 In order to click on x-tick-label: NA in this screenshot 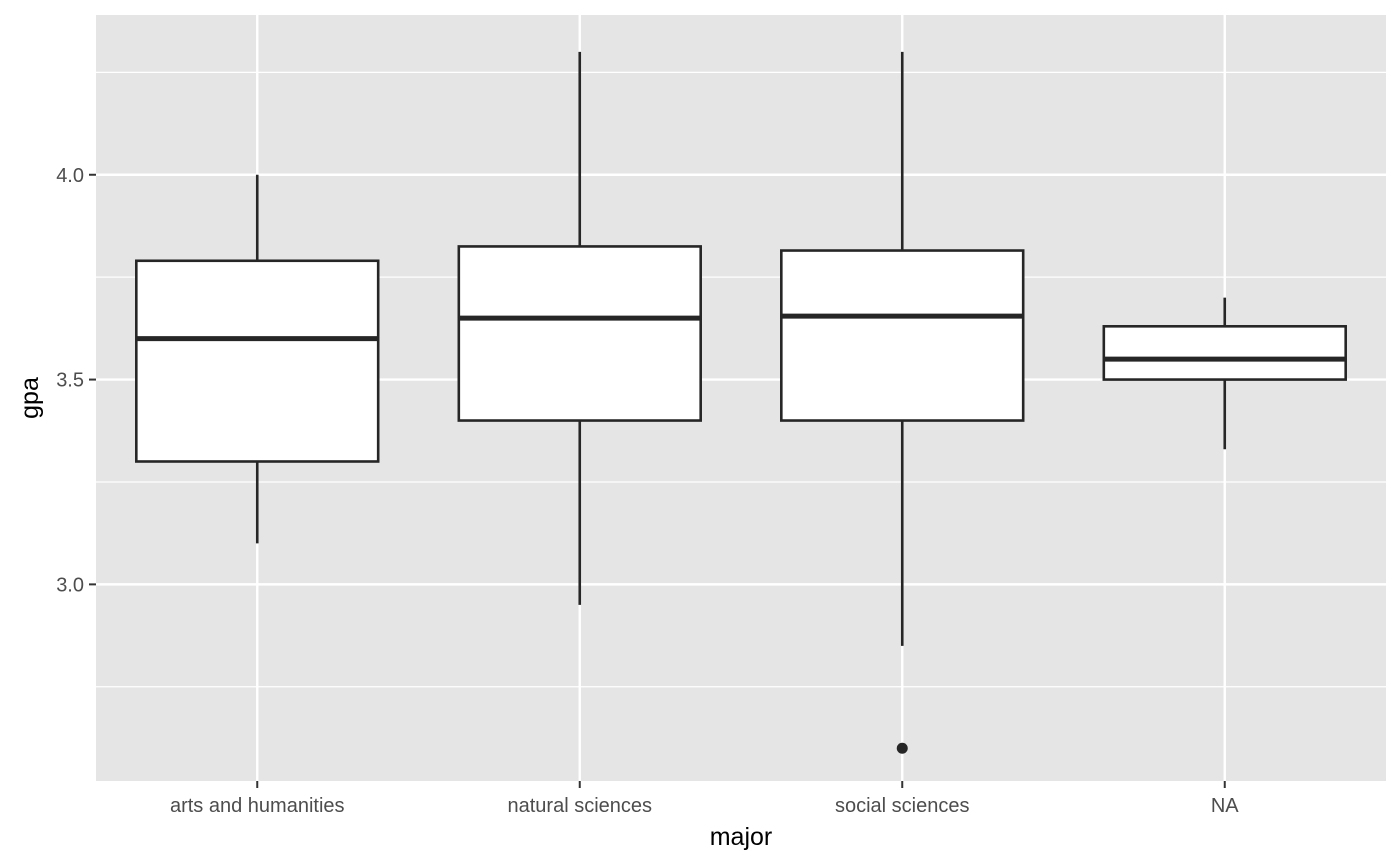, I will do `click(1225, 806)`.